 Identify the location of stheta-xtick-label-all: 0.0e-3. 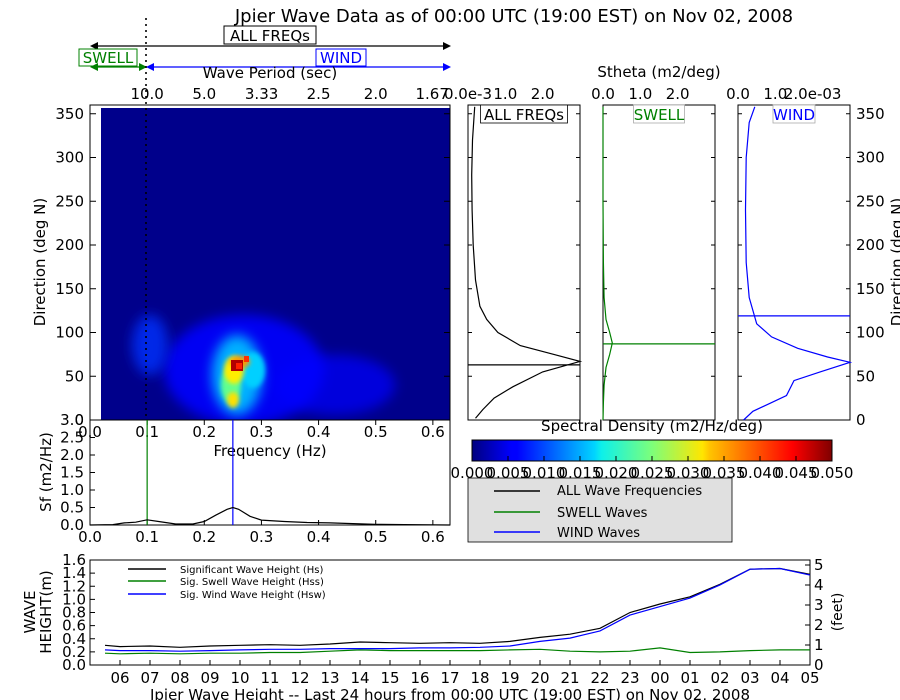
(468, 94).